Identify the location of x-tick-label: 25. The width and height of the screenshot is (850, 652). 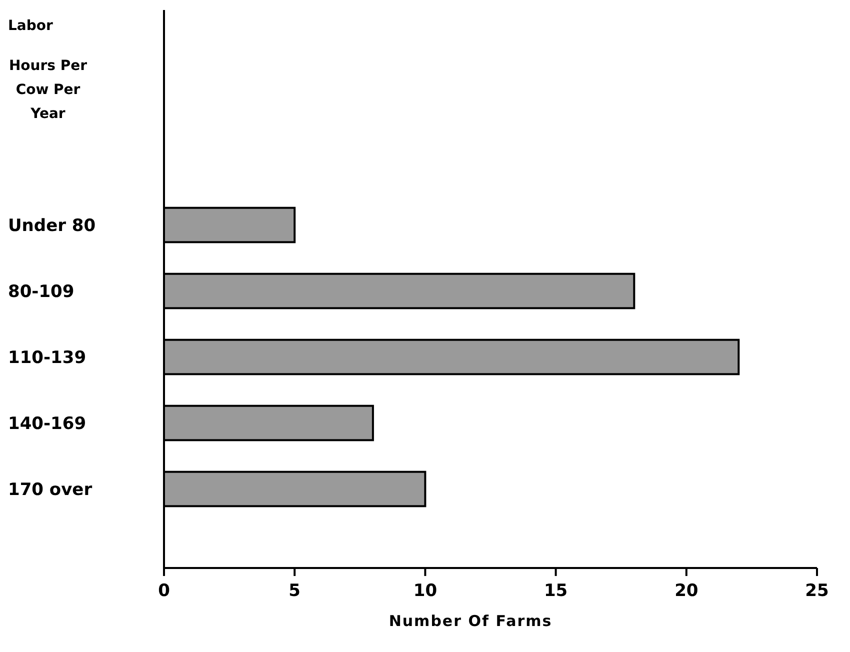
(817, 591).